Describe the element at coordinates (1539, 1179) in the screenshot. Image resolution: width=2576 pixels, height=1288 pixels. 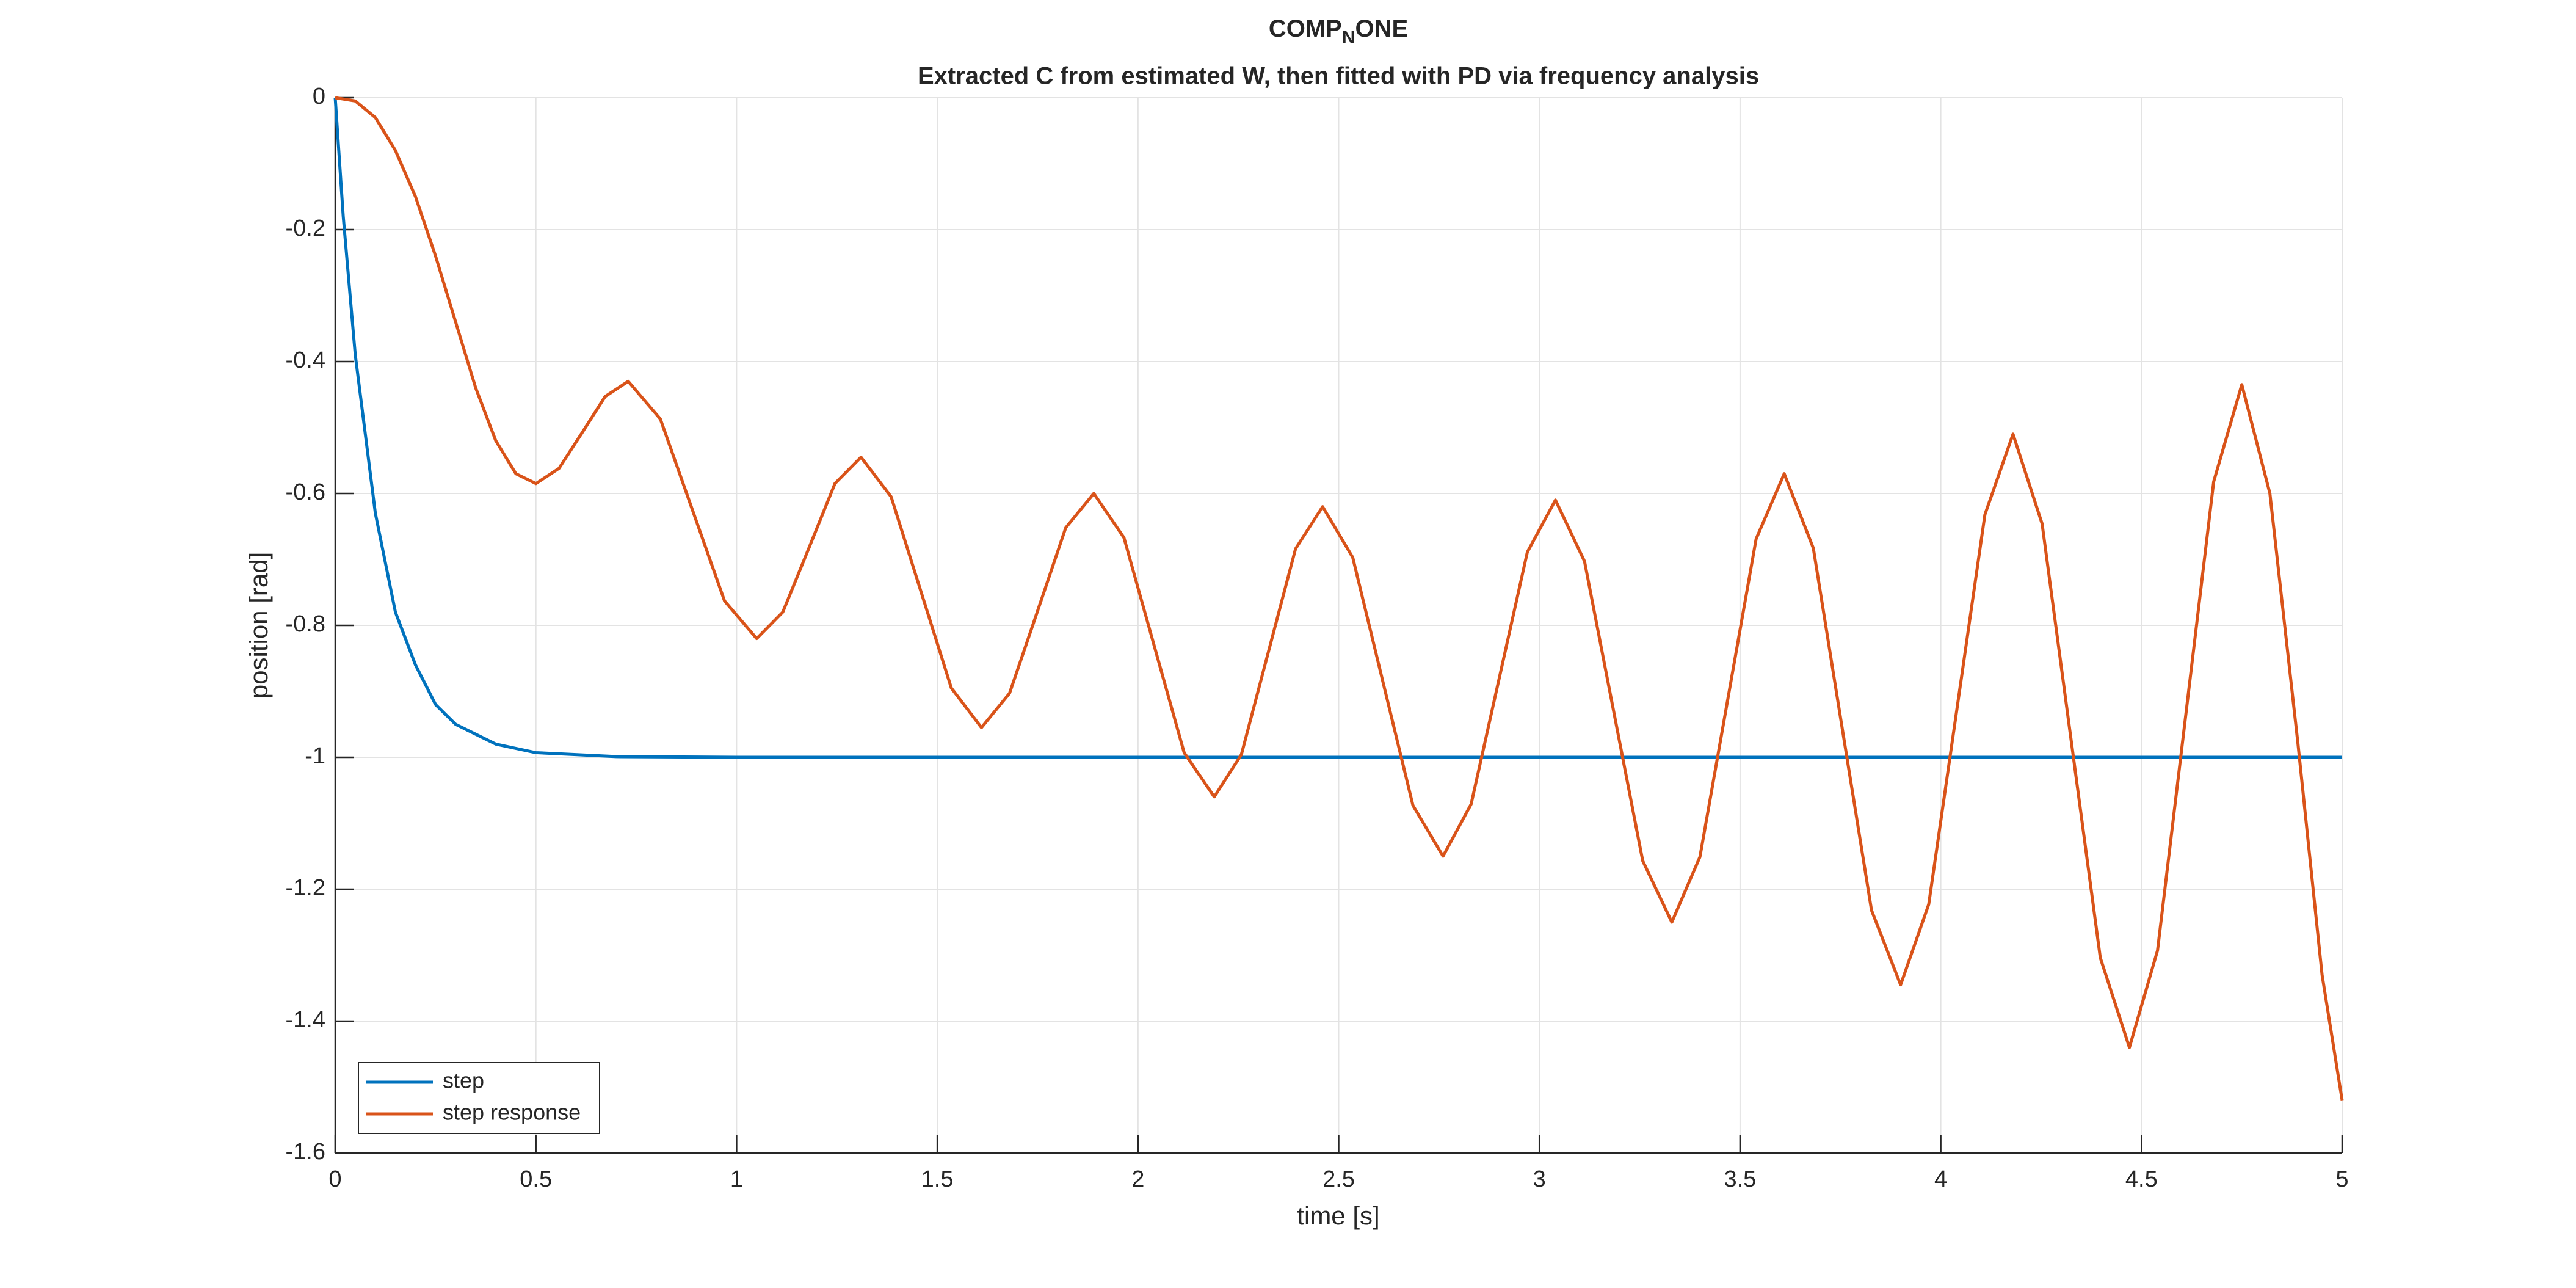
I see `x-tick-label: 3` at that location.